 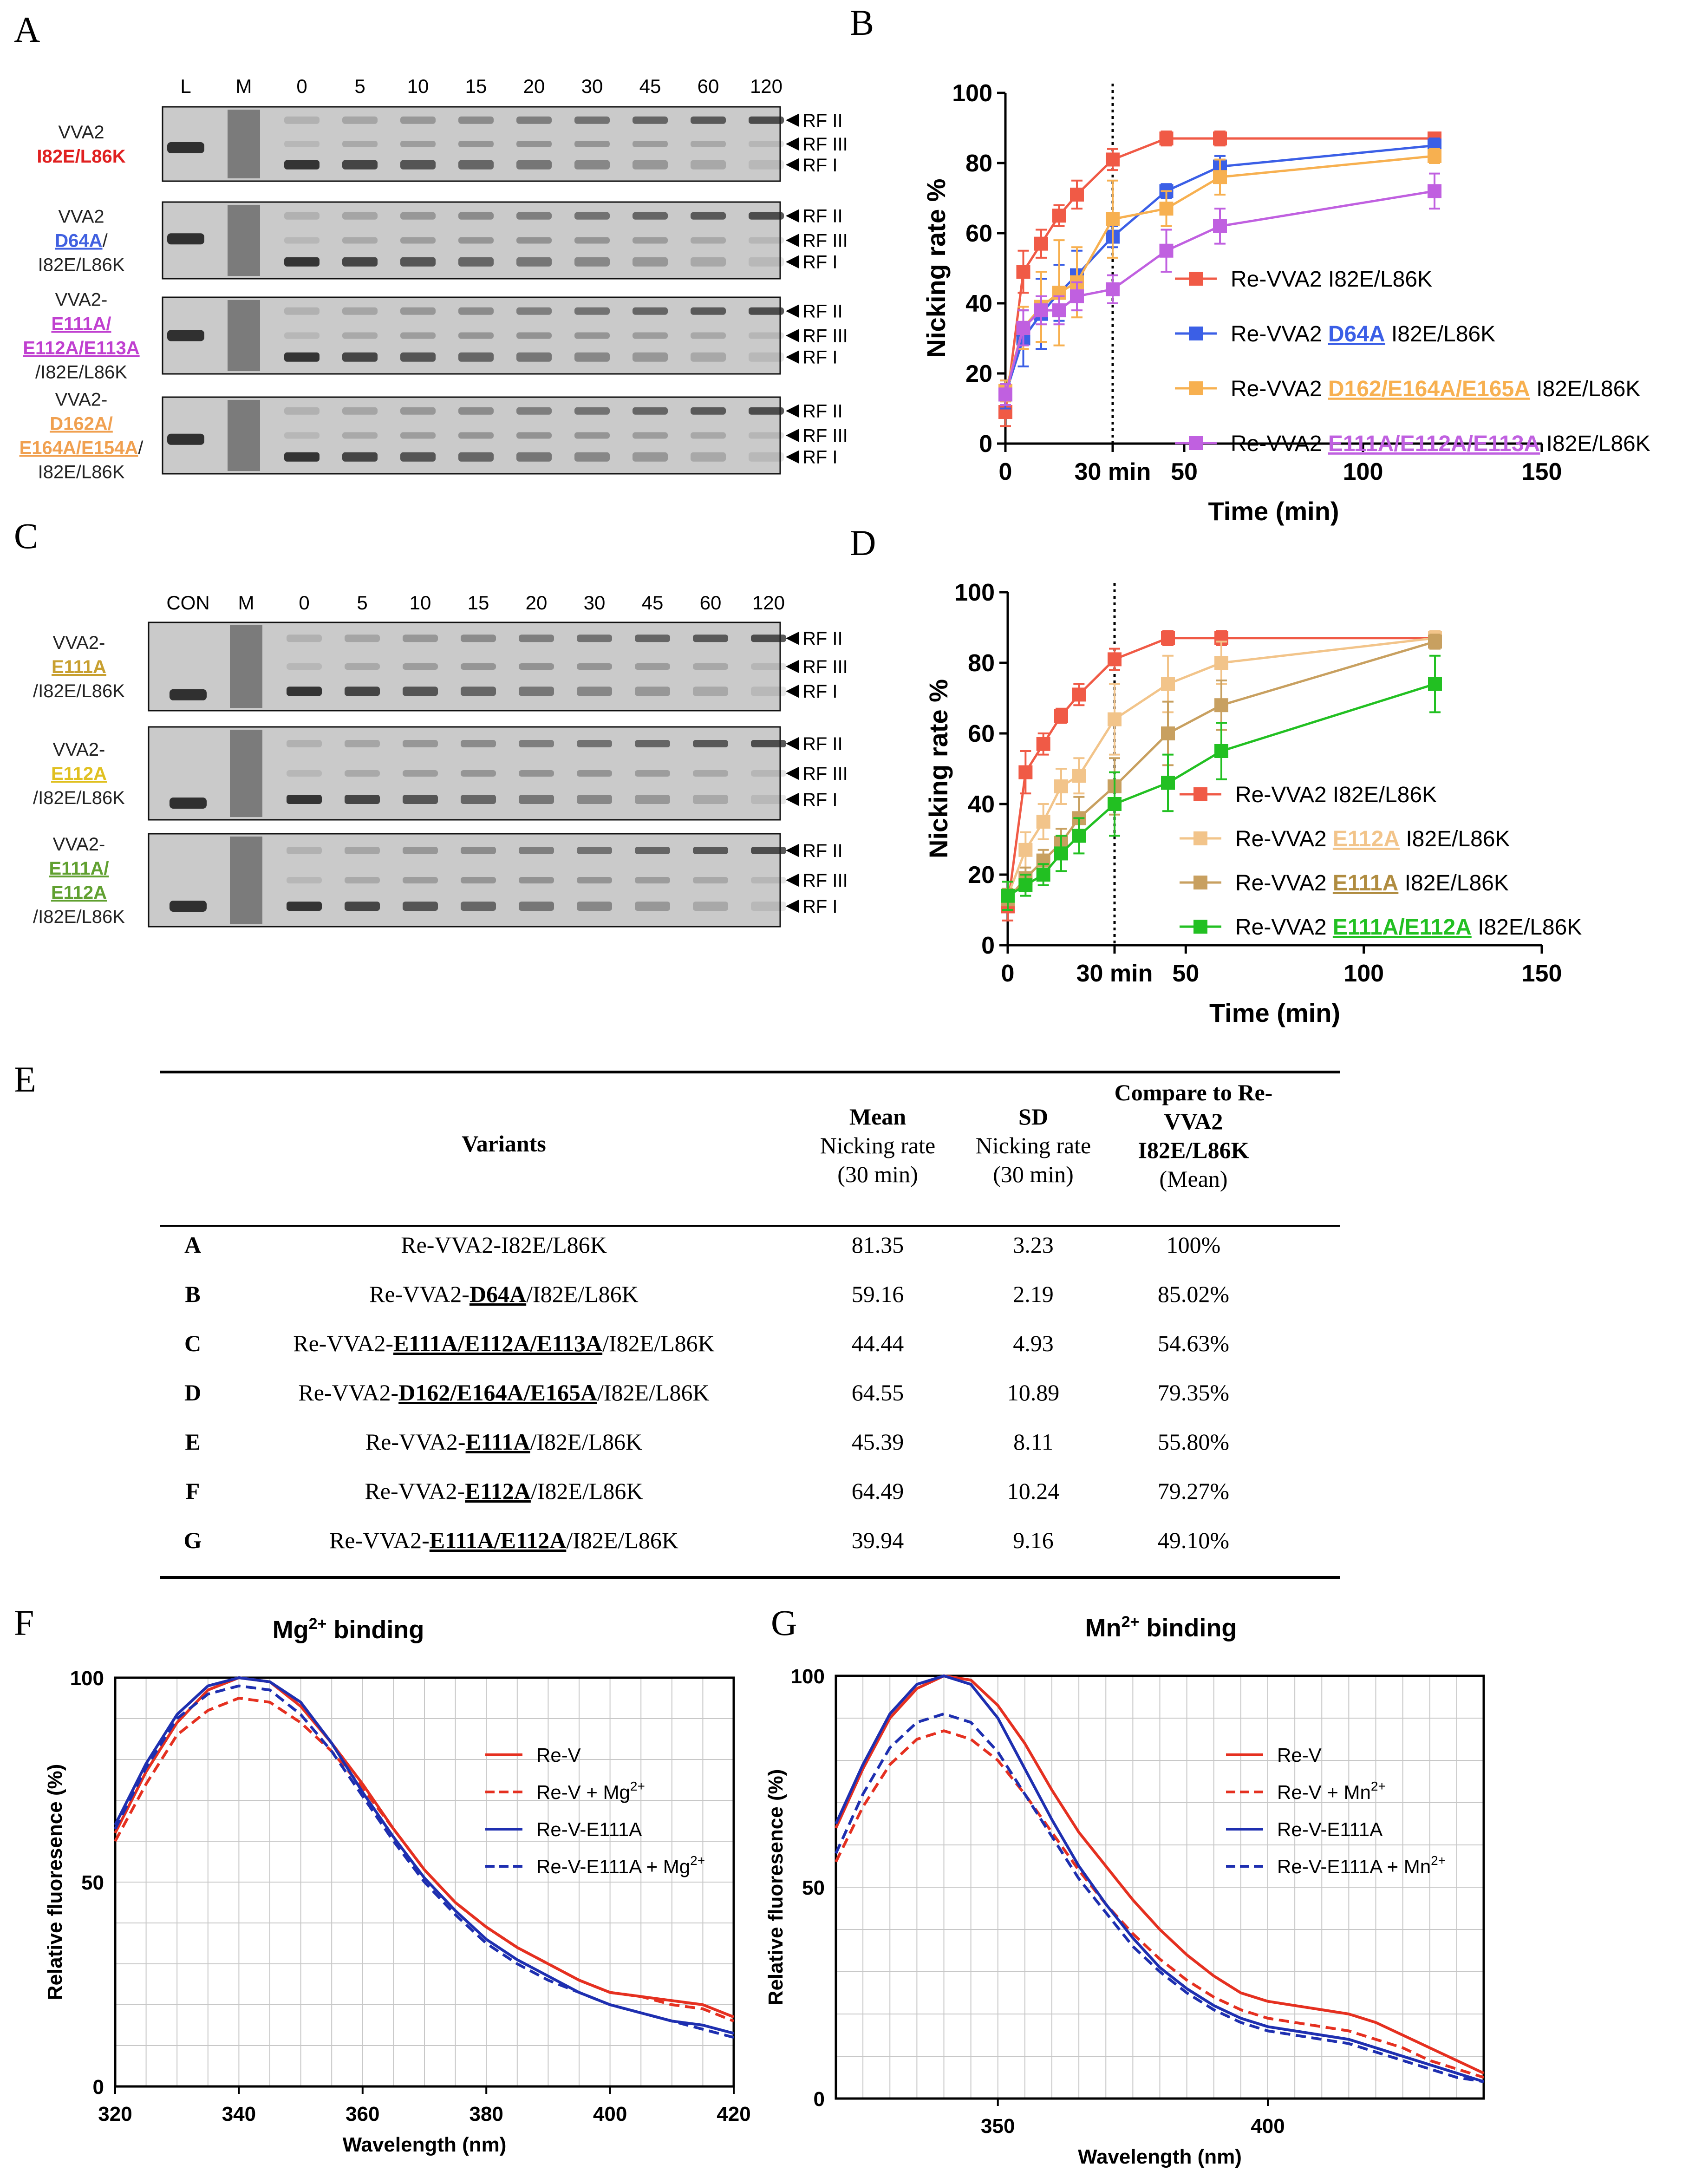 I want to click on variant-mutation: E111A, so click(x=497, y=1442).